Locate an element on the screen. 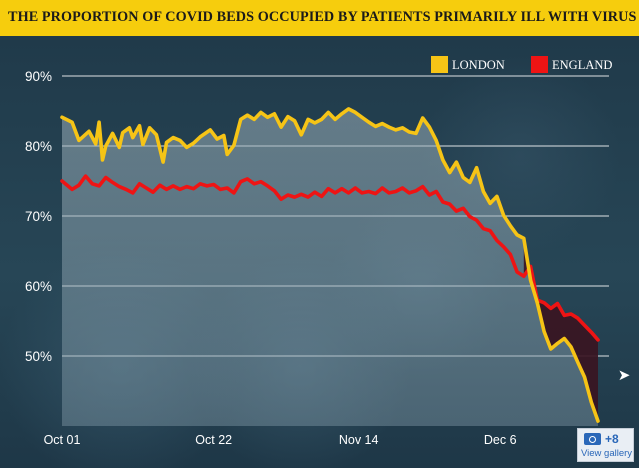 The width and height of the screenshot is (639, 468). gap-area-fill is located at coordinates (560, 330).